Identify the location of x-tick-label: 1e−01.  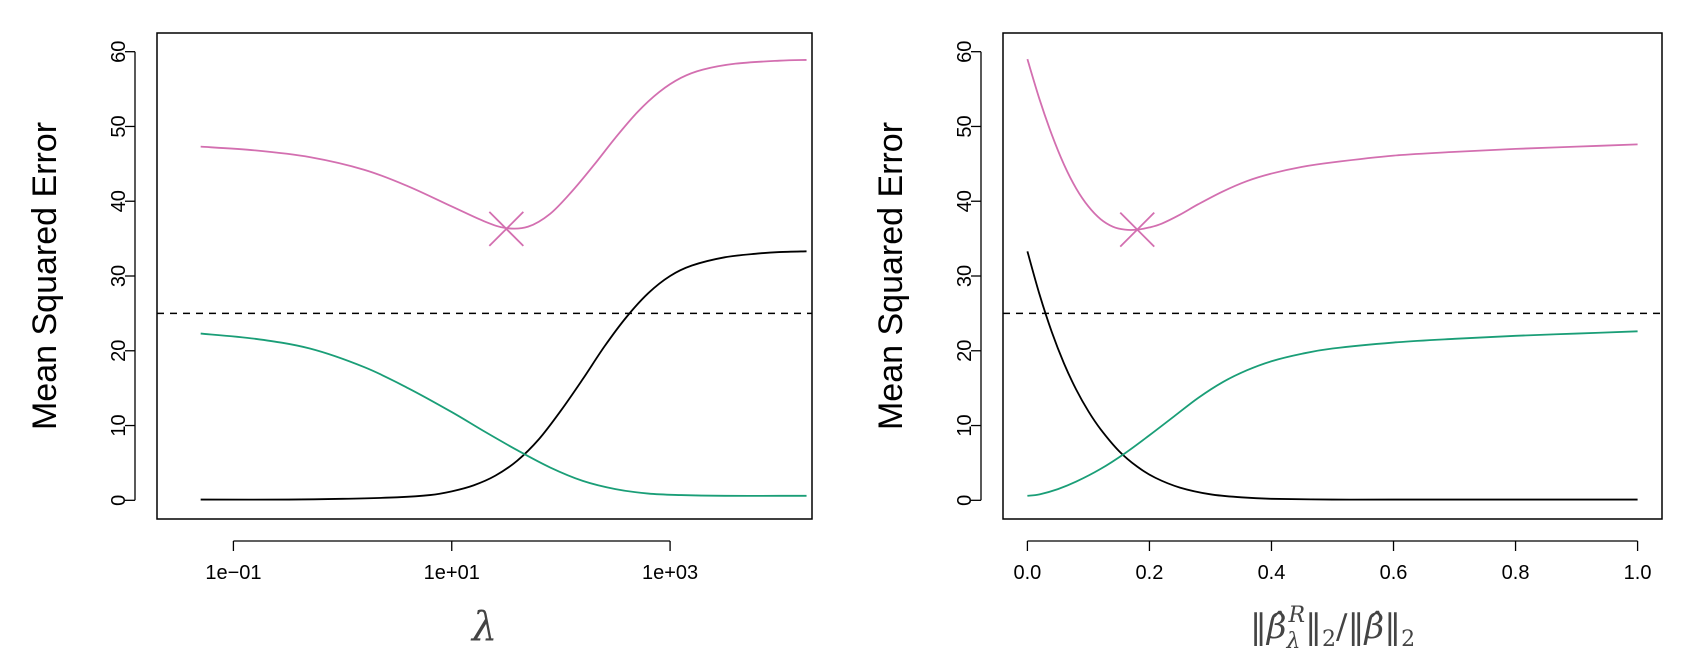
(233, 573).